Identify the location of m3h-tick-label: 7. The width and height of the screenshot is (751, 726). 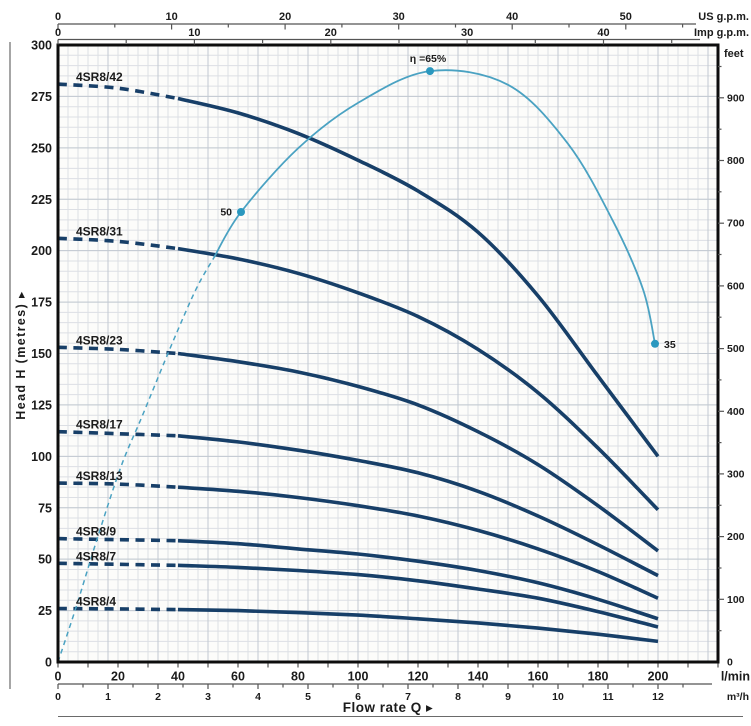
(408, 697).